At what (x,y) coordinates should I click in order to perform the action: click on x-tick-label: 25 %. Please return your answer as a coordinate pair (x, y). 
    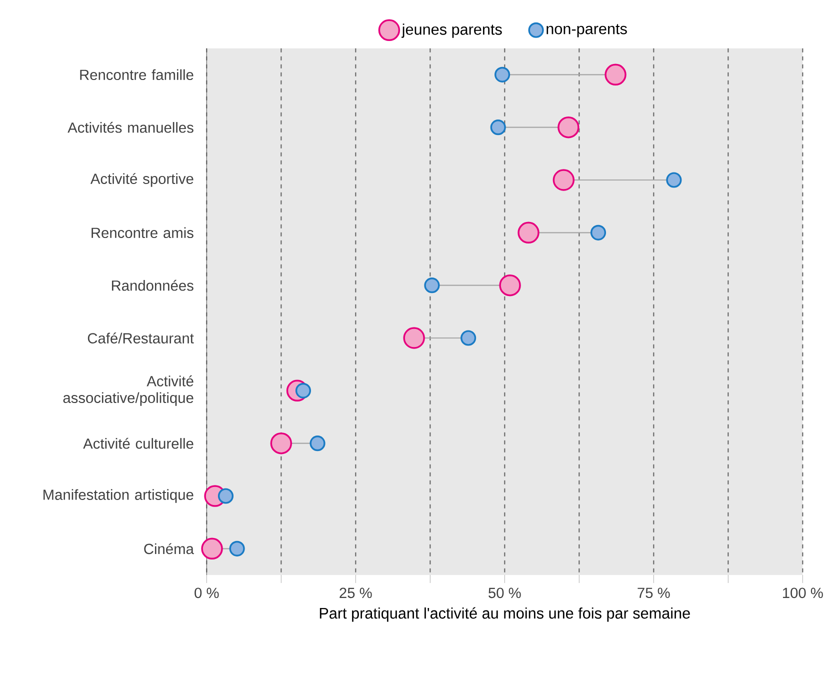
    Looking at the image, I should click on (356, 593).